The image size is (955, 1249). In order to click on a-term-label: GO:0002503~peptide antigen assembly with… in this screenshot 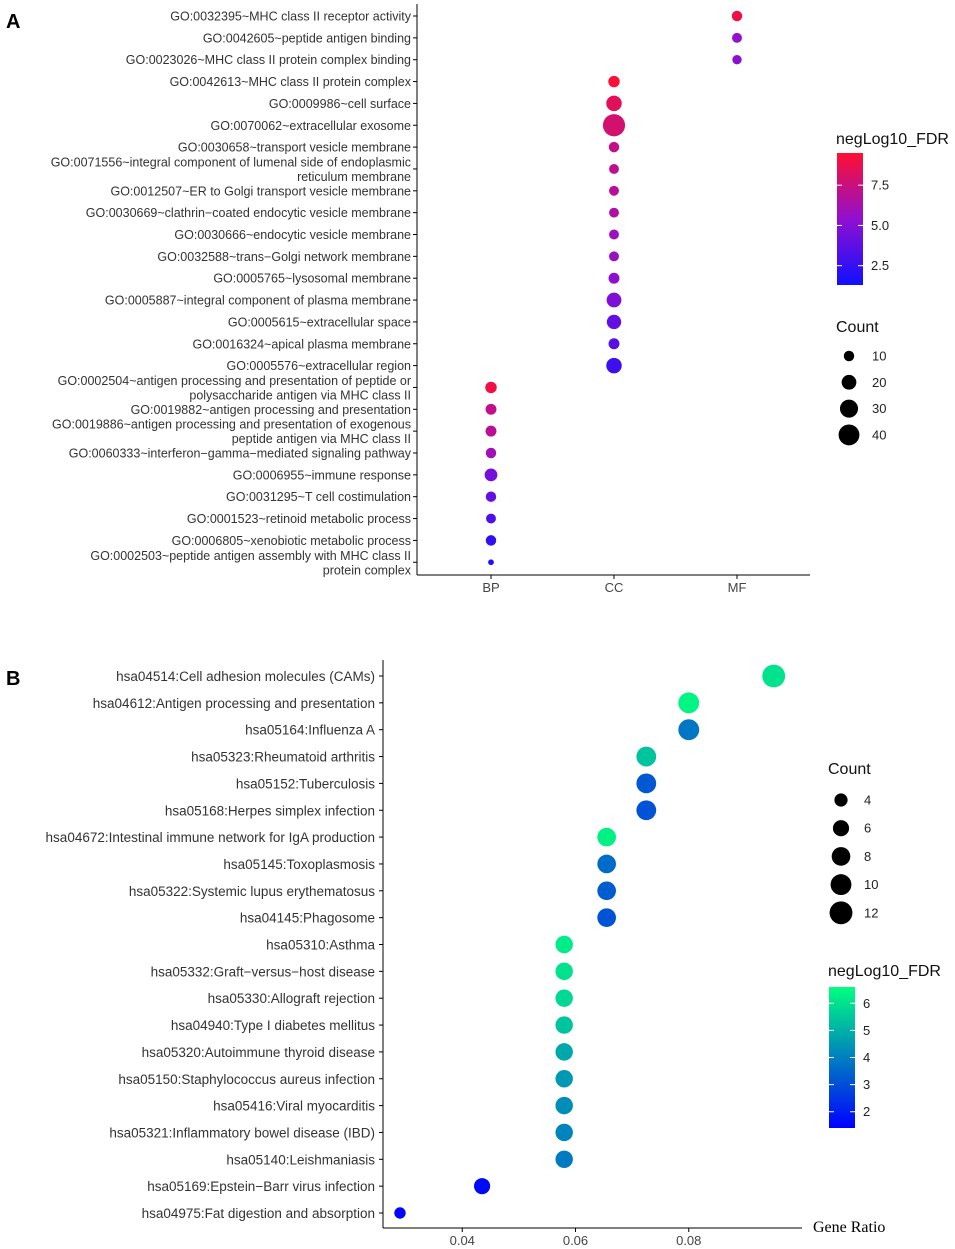, I will do `click(250, 556)`.